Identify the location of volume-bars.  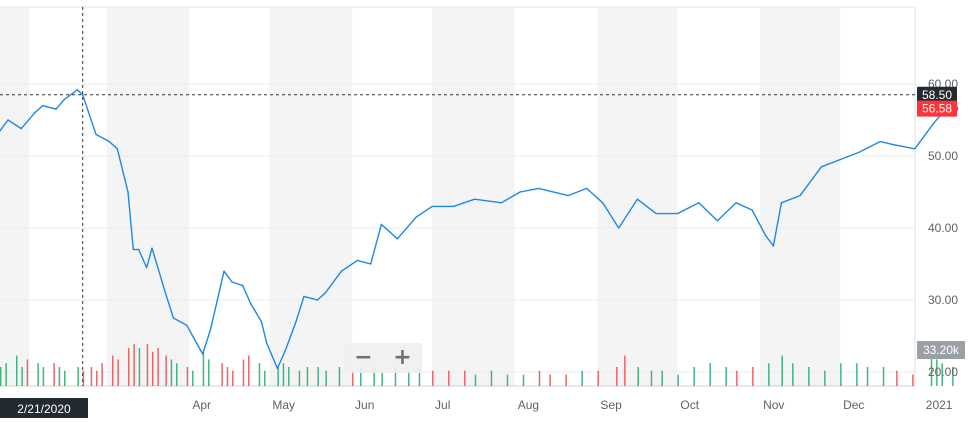
(477, 365).